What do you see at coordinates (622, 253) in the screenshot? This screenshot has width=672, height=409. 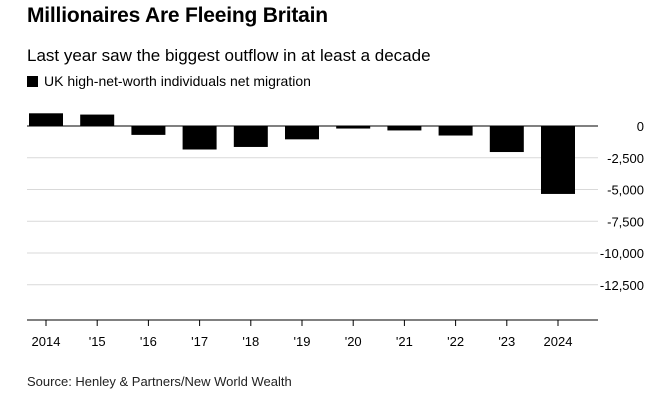 I see `y-tick-label: -10,000` at bounding box center [622, 253].